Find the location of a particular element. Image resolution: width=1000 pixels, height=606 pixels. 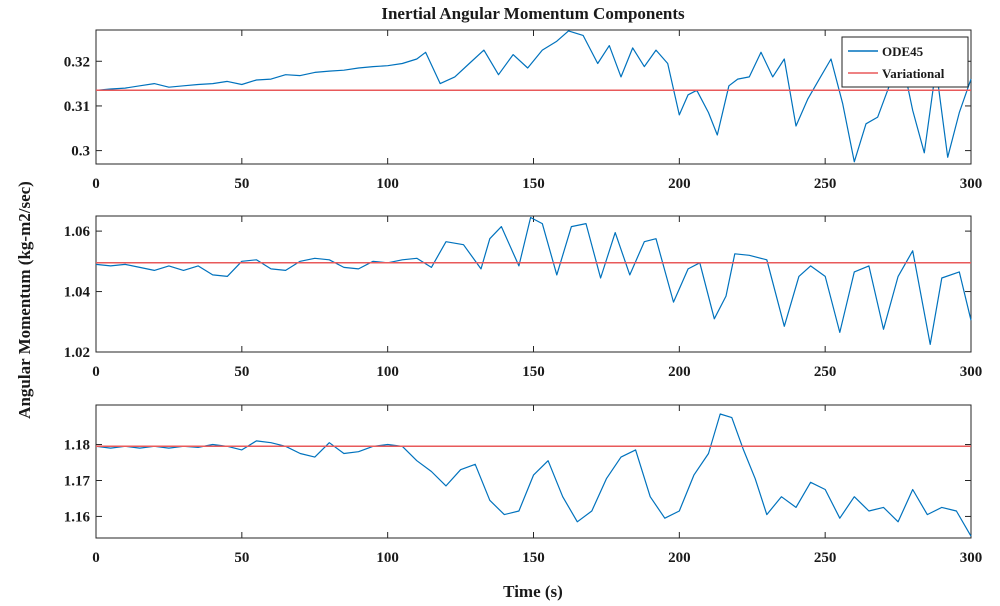

x-axis-label: Time (s) is located at coordinates (533, 591).